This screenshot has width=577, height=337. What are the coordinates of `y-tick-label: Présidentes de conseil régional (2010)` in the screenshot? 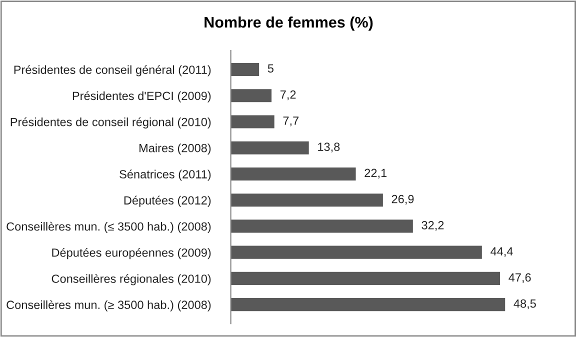 It's located at (110, 123).